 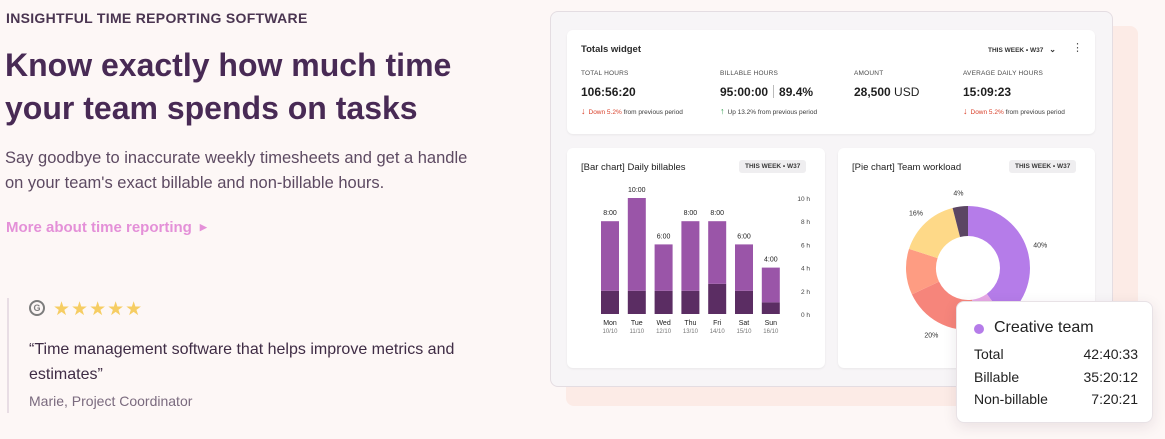 What do you see at coordinates (771, 323) in the screenshot?
I see `x-tick-label: Sun` at bounding box center [771, 323].